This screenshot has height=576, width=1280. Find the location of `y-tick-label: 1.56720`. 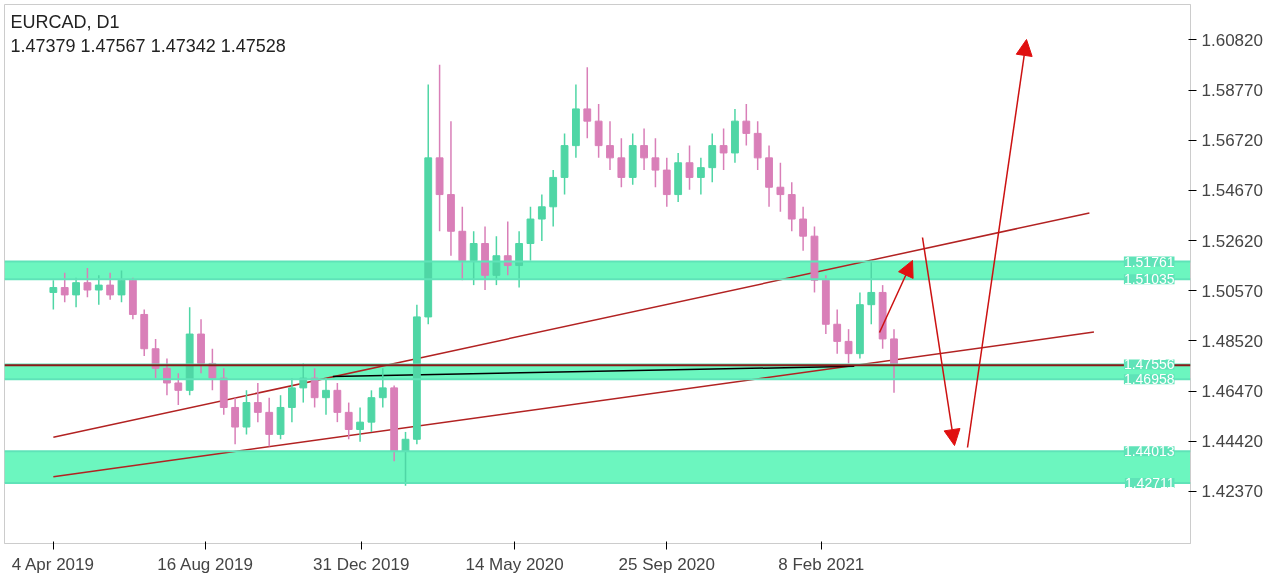

y-tick-label: 1.56720 is located at coordinates (1232, 141).